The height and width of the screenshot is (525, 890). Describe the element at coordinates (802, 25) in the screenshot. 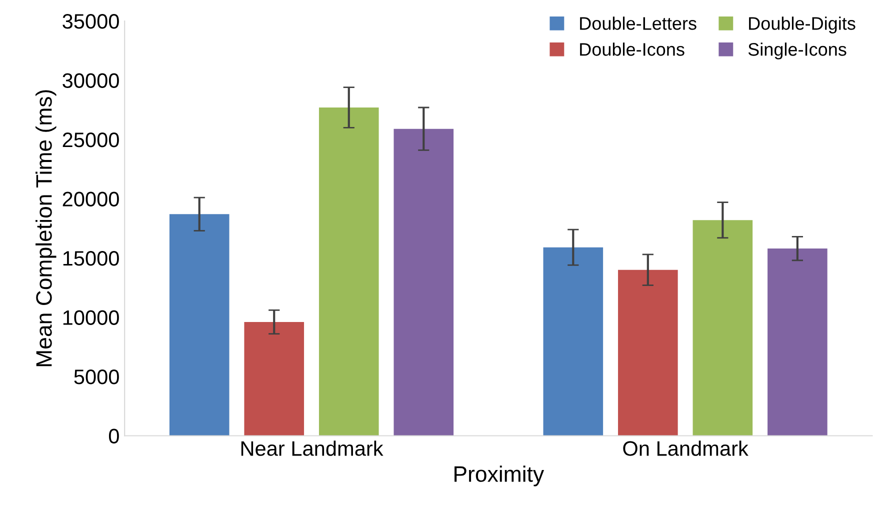

I see `legend-label: Double-Digits` at that location.